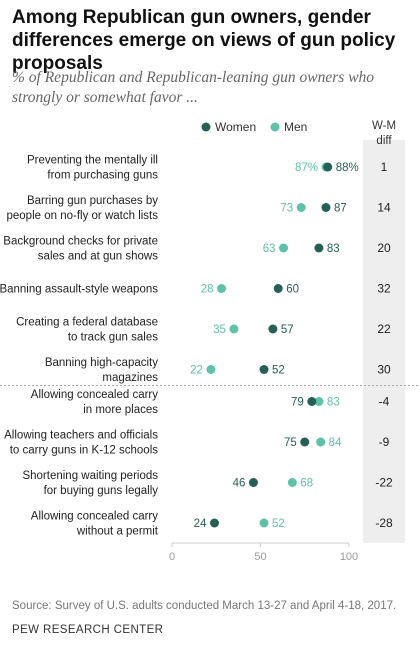 The image size is (420, 656). I want to click on category-label: magazines, so click(130, 378).